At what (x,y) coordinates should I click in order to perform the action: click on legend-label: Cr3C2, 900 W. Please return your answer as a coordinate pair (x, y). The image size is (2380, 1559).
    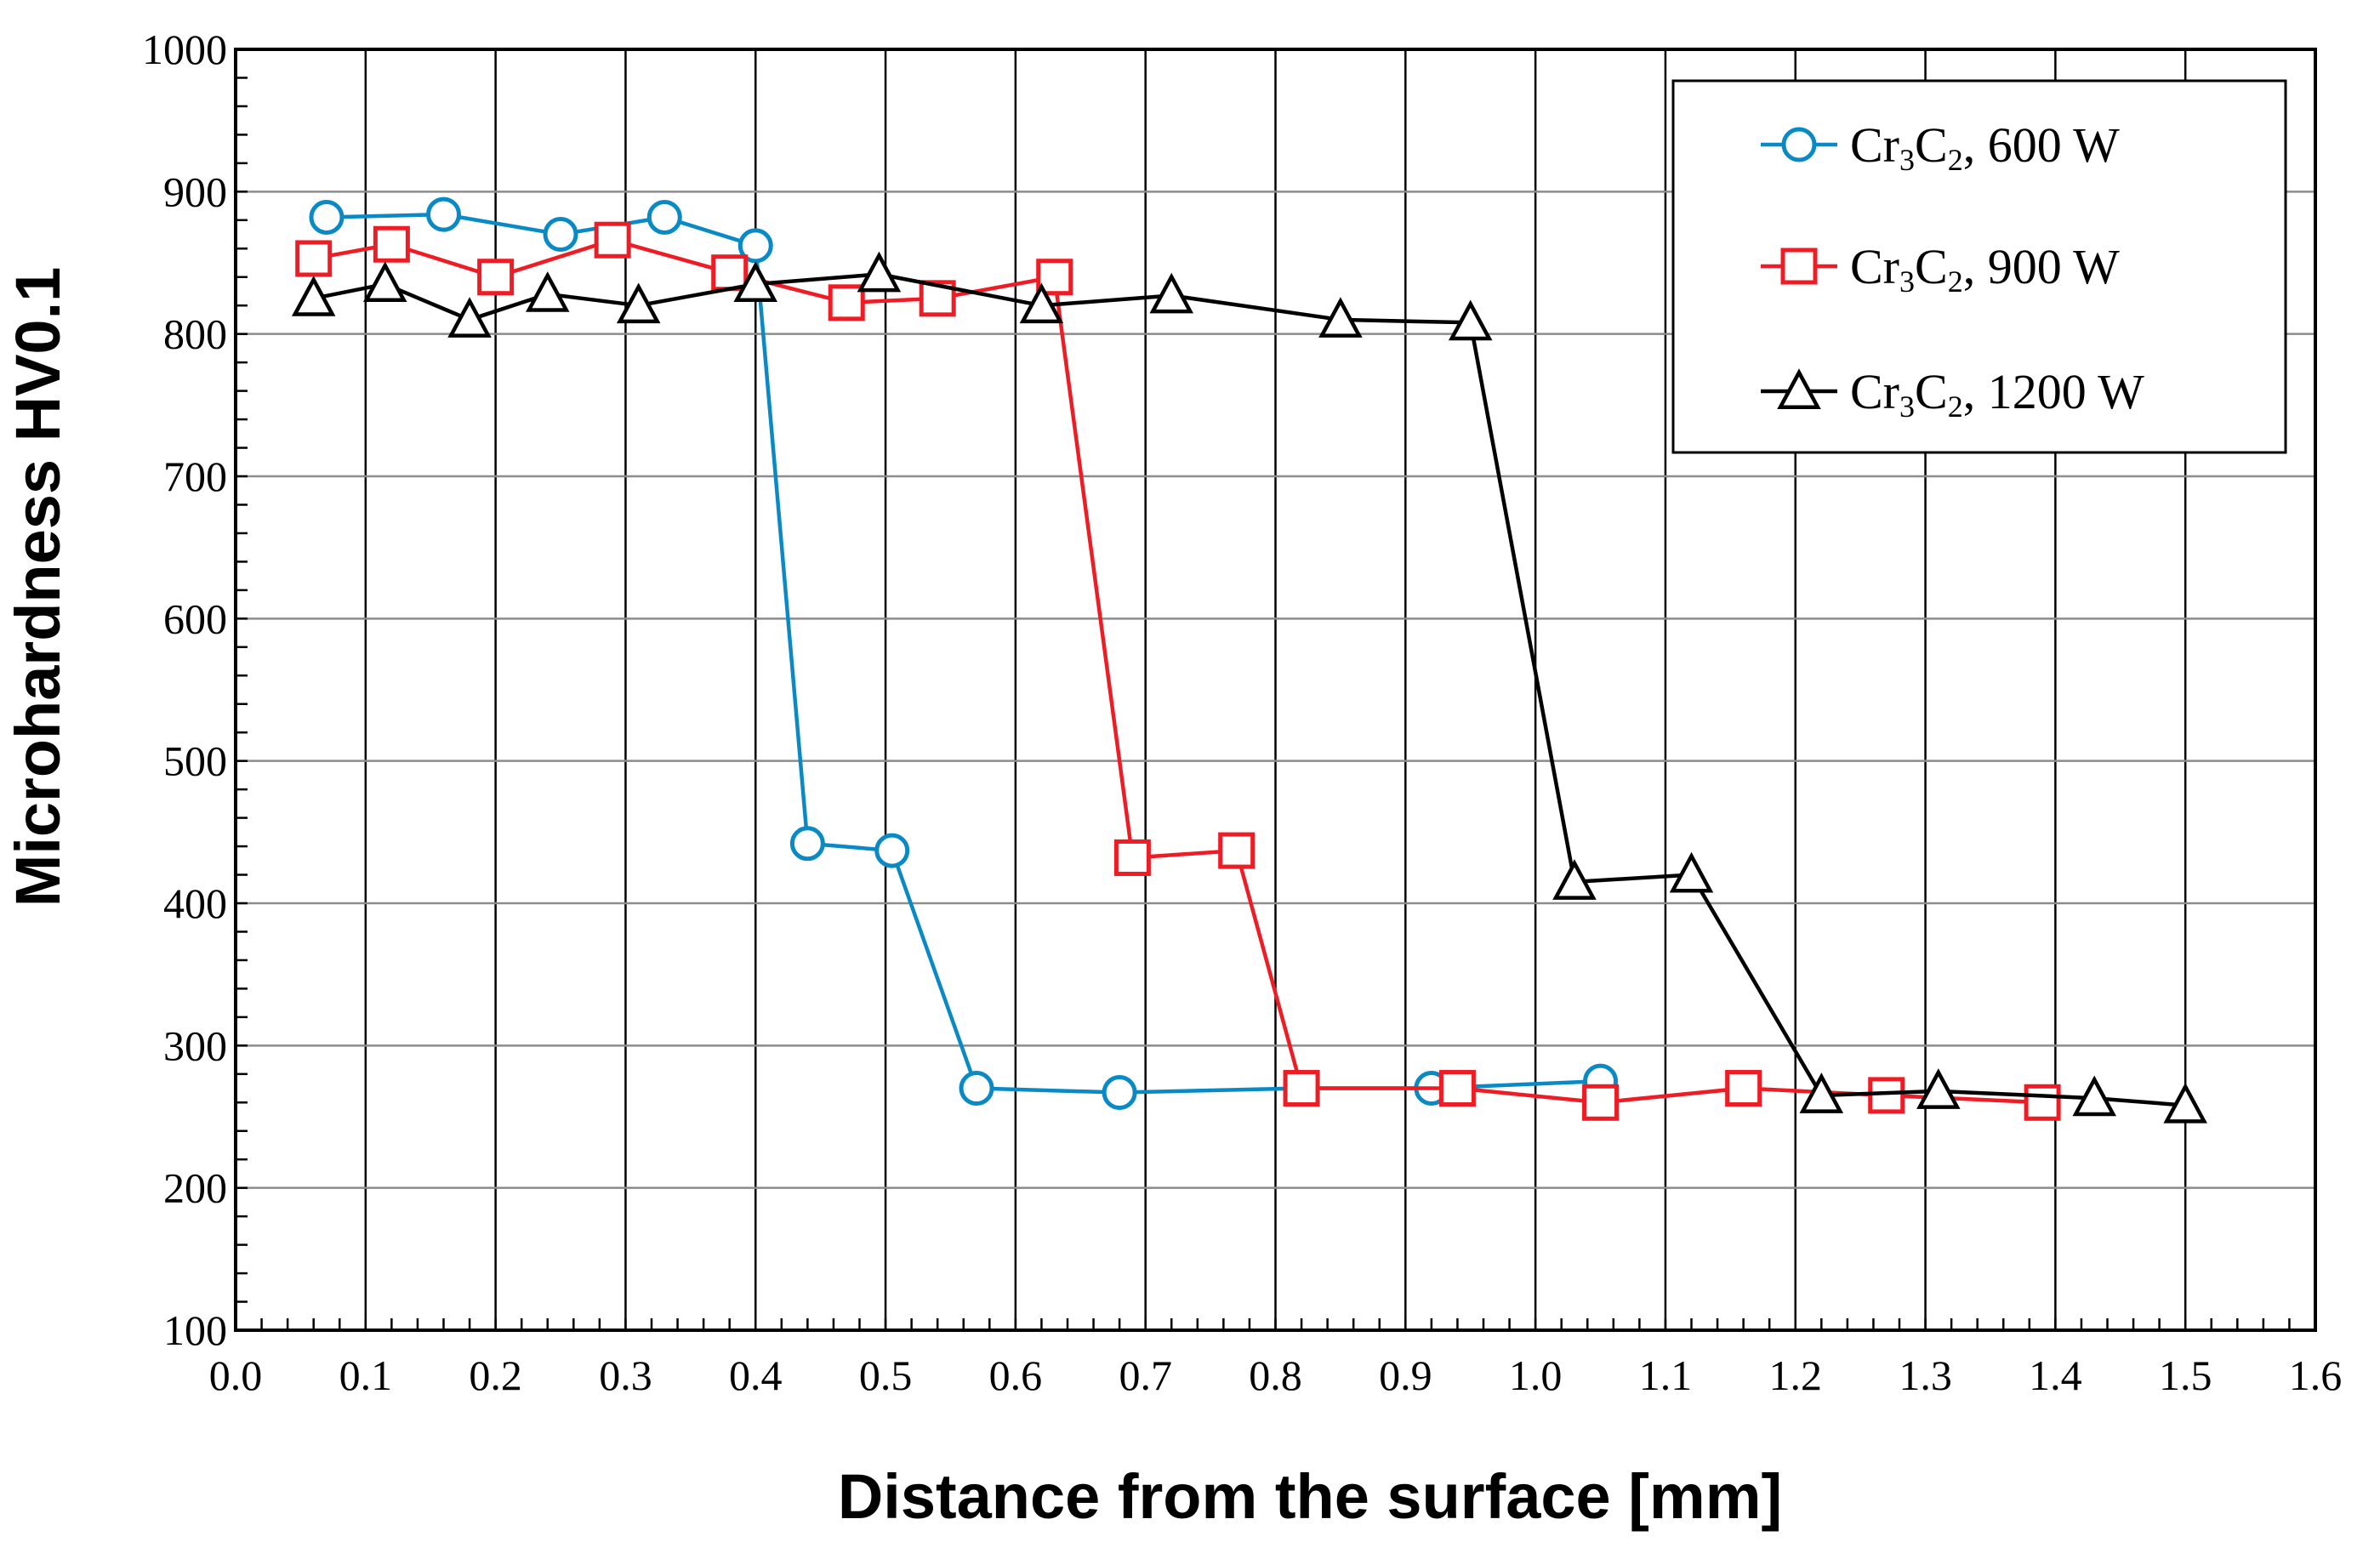
    Looking at the image, I should click on (1985, 269).